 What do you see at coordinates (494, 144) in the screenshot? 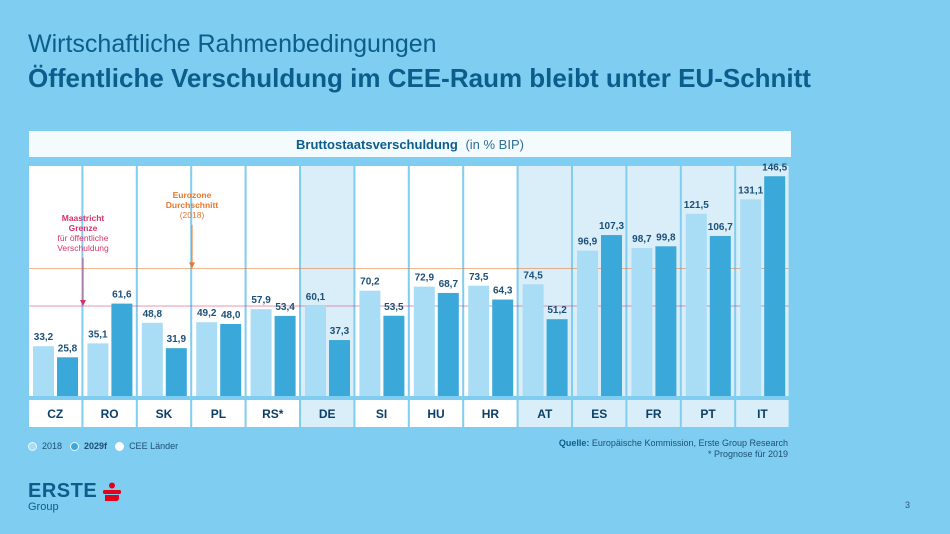
I see `chart-title-unit: (in % BIP)` at bounding box center [494, 144].